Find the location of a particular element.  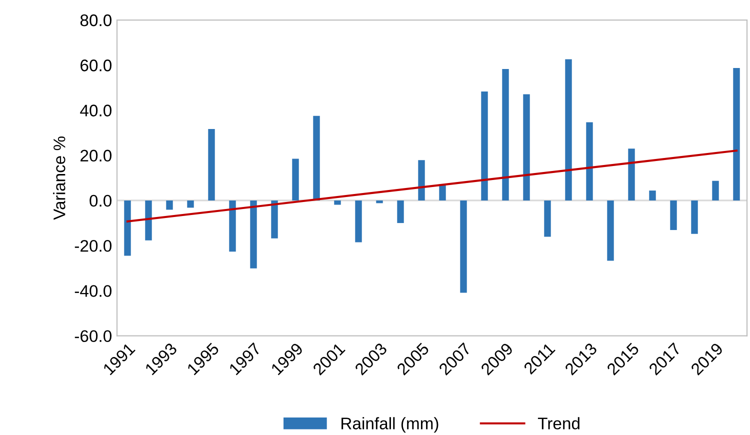

y-tick-label: 80.0 is located at coordinates (96, 20).